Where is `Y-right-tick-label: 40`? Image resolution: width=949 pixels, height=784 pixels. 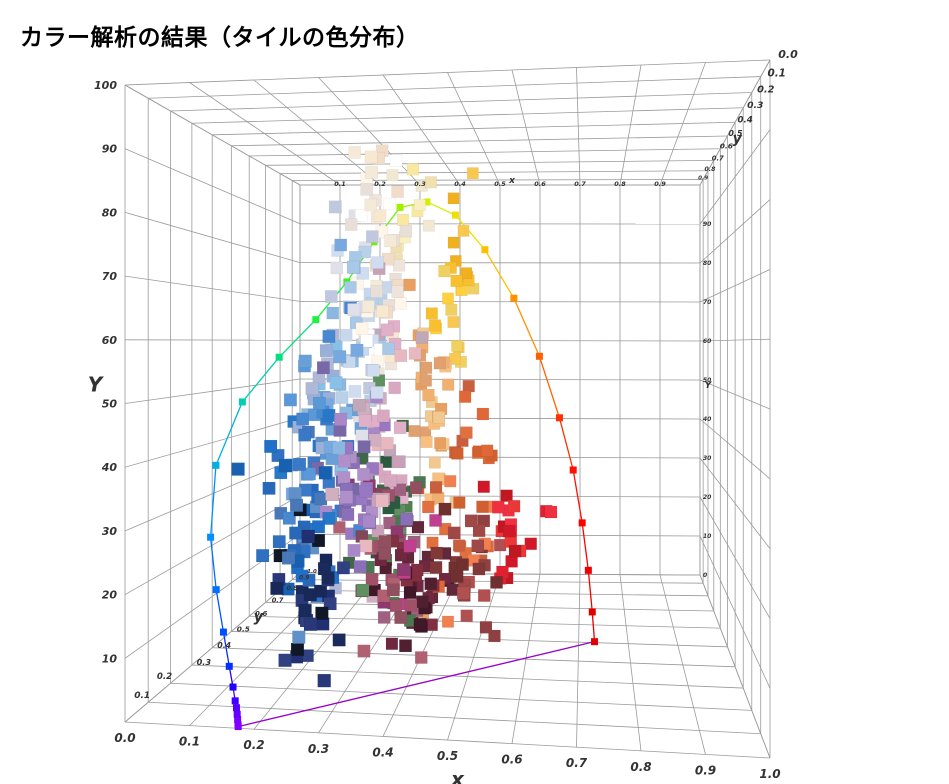
Y-right-tick-label: 40 is located at coordinates (707, 419).